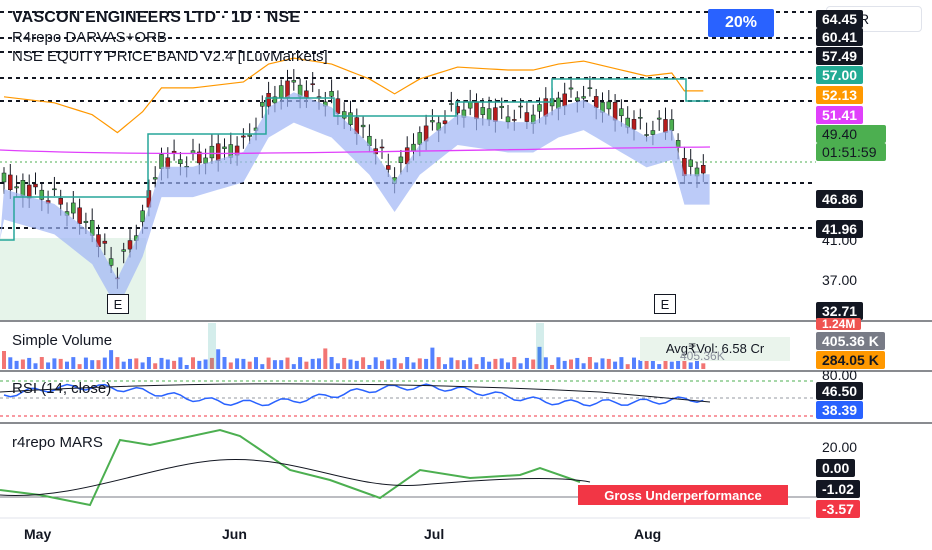 The width and height of the screenshot is (932, 550). What do you see at coordinates (840, 375) in the screenshot?
I see `rsi-tick: 80.00` at bounding box center [840, 375].